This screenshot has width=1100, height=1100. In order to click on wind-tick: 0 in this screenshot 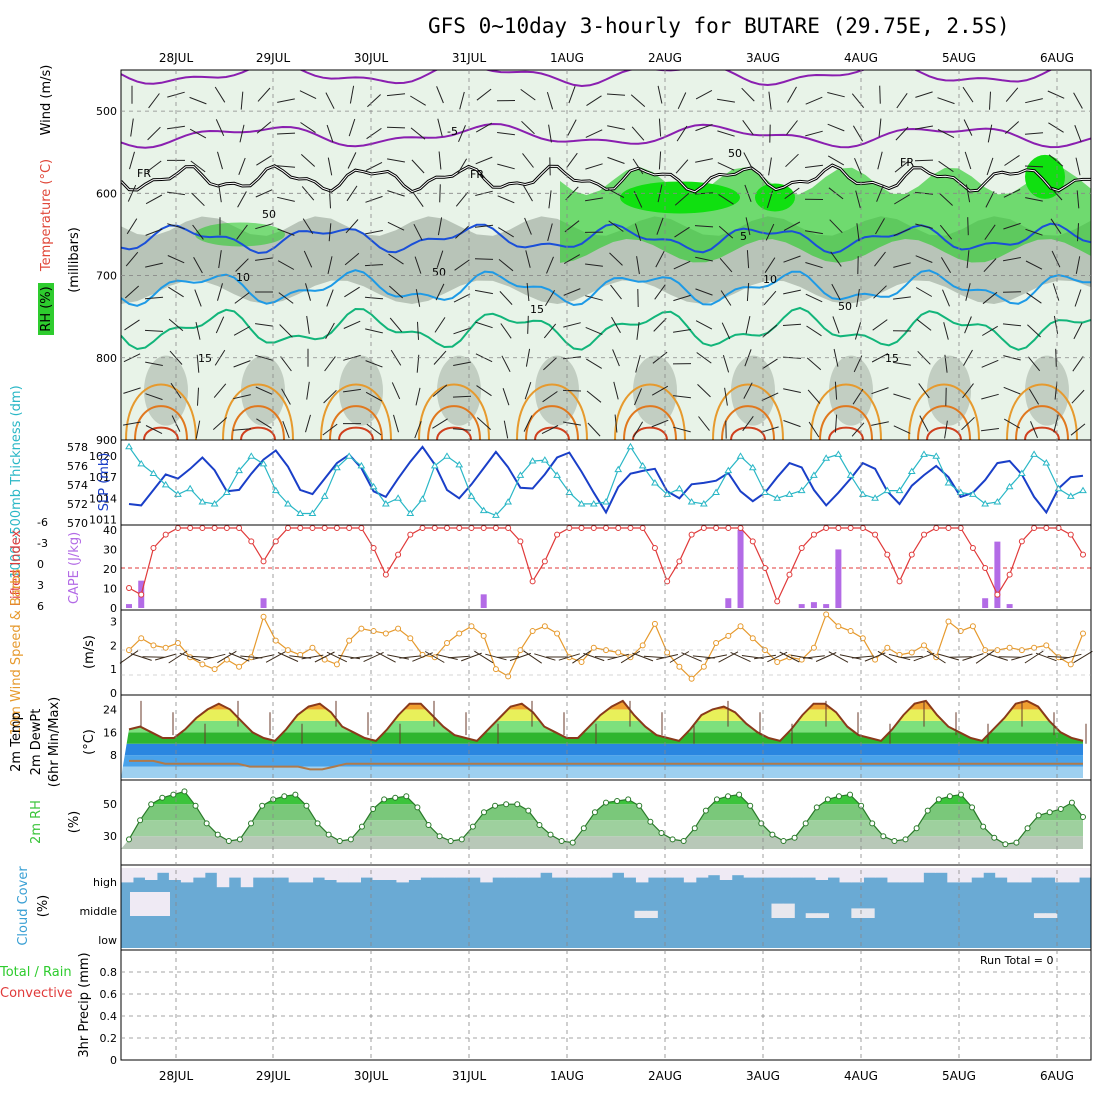, I will do `click(113, 693)`.